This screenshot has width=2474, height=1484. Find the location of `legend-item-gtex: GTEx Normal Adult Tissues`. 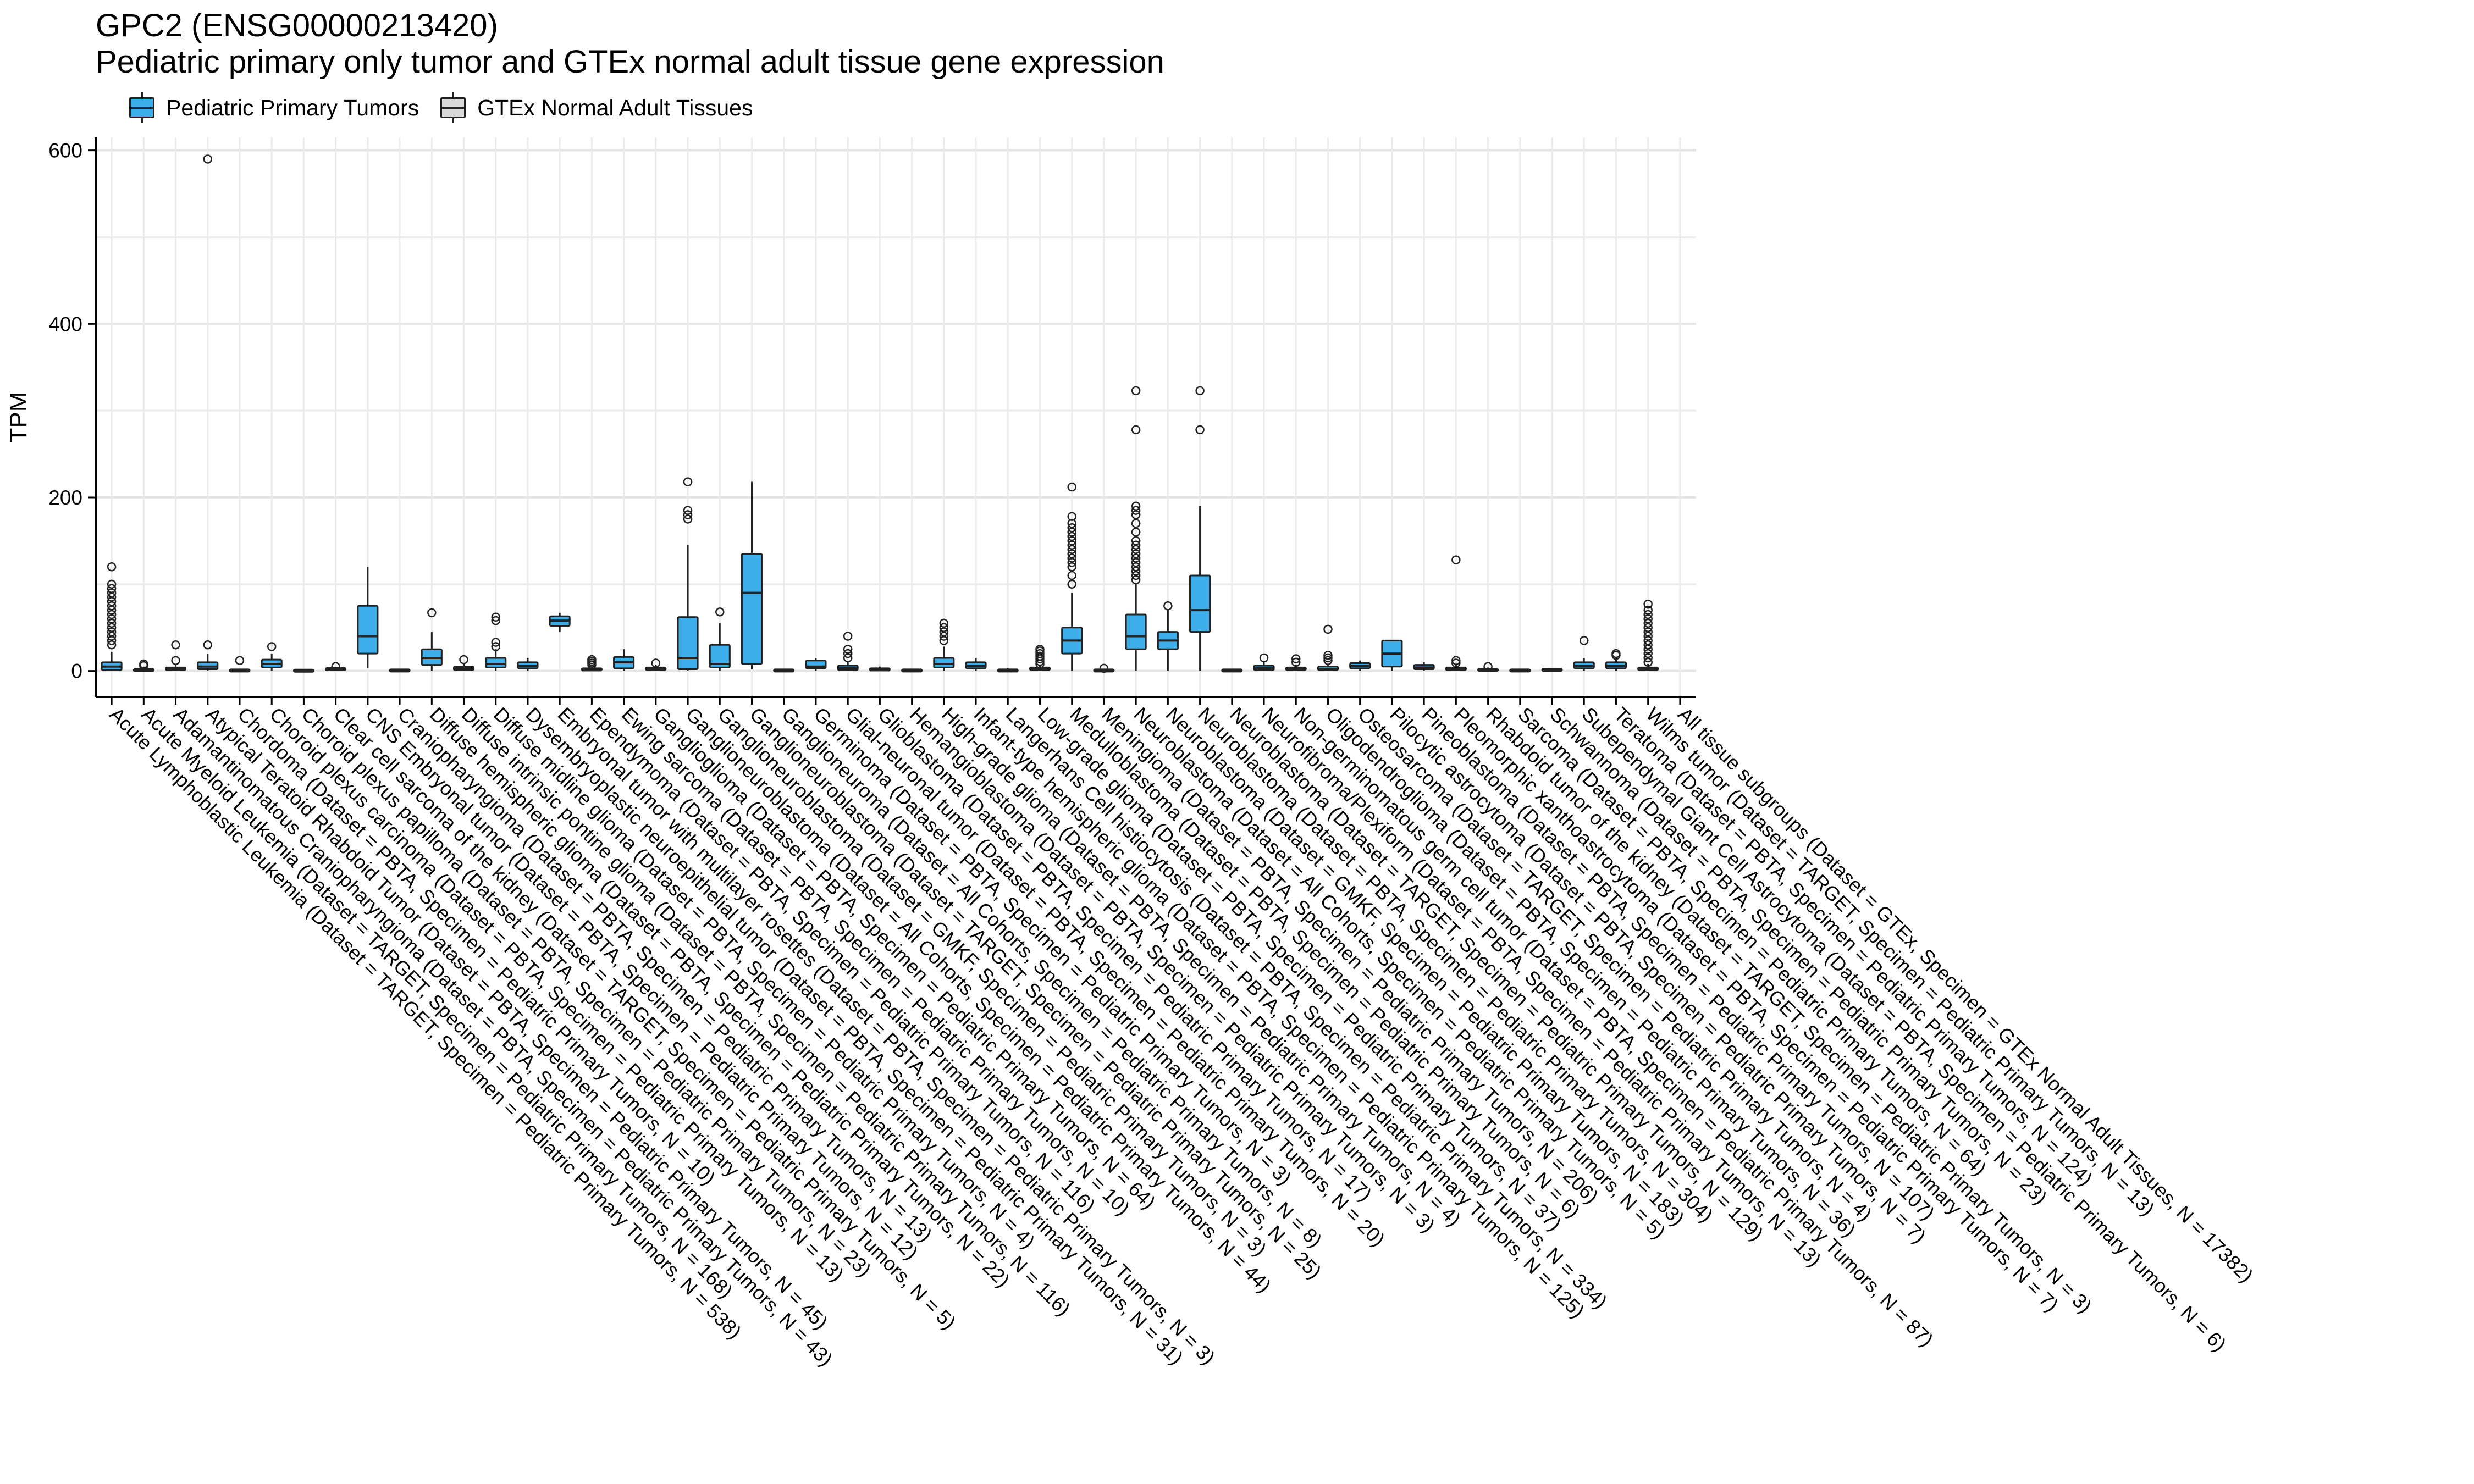

legend-item-gtex: GTEx Normal Adult Tissues is located at coordinates (596, 107).